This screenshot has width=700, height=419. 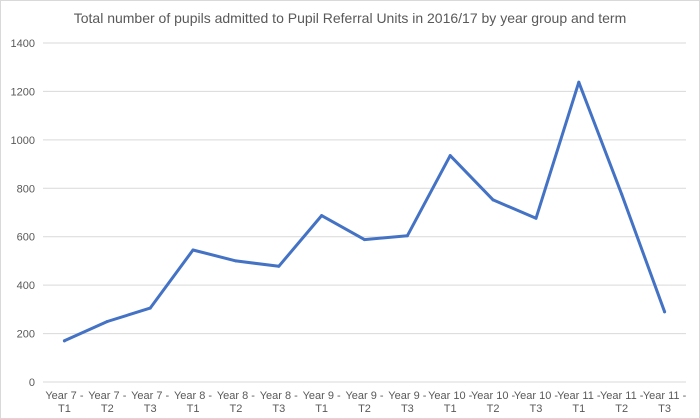 I want to click on y-tick-label: 0, so click(x=32, y=383).